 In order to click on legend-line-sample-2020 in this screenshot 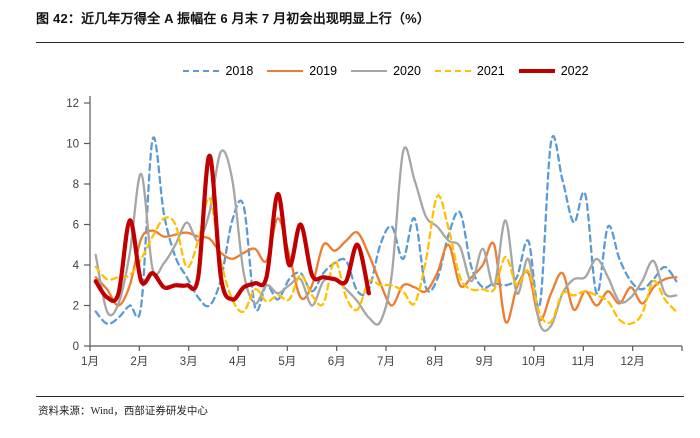, I will do `click(369, 71)`.